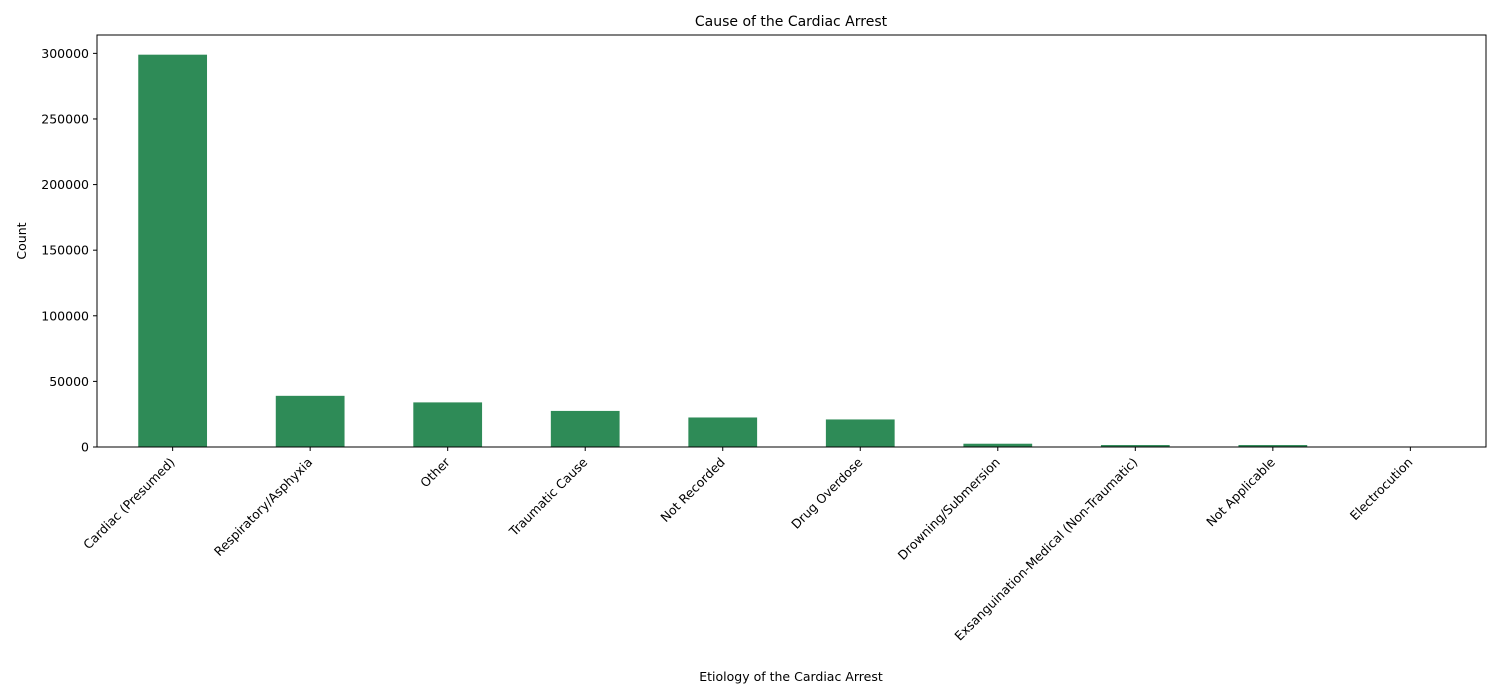 The image size is (1500, 700). What do you see at coordinates (85, 447) in the screenshot?
I see `y-tick-label: 0` at bounding box center [85, 447].